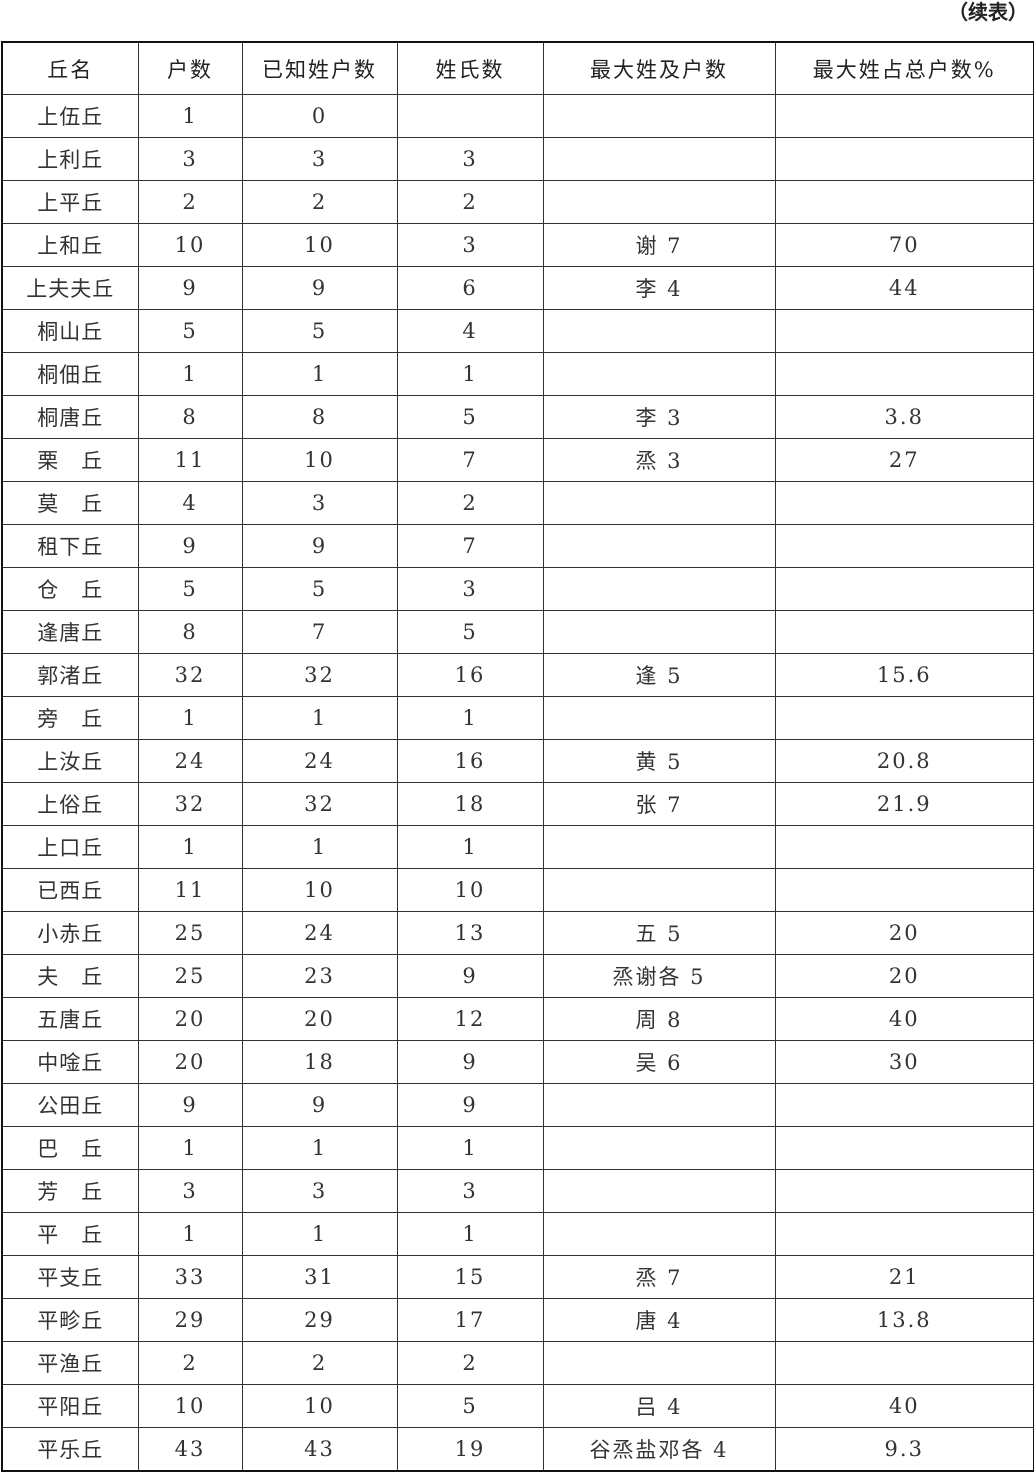 This screenshot has height=1472, width=1034. Describe the element at coordinates (904, 1320) in the screenshot. I see `value-cell: 13.8` at that location.